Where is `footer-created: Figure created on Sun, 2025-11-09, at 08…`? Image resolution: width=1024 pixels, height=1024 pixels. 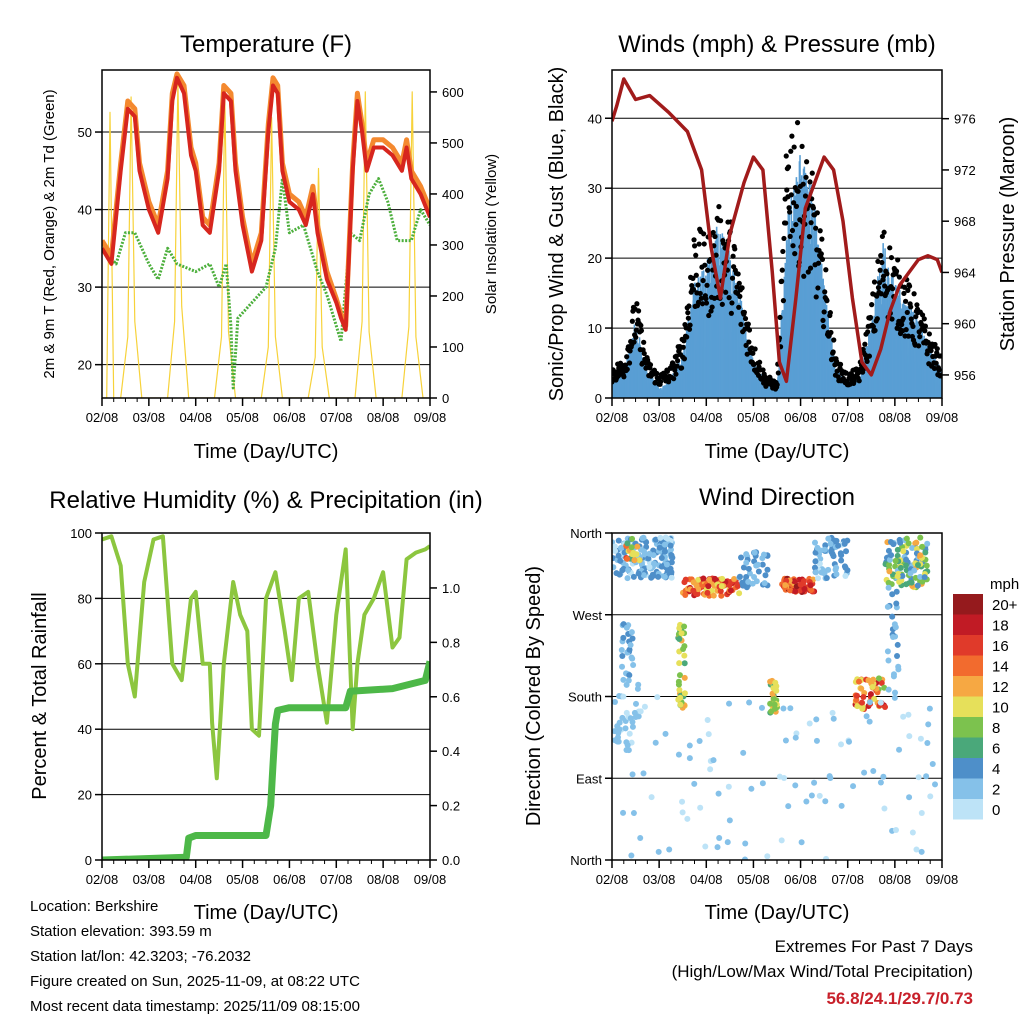 footer-created: Figure created on Sun, 2025-11-09, at 08… is located at coordinates (195, 981).